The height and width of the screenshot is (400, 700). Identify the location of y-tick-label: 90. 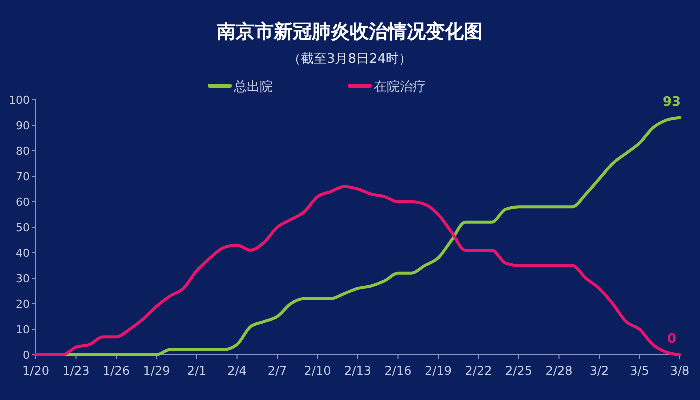
(23, 126).